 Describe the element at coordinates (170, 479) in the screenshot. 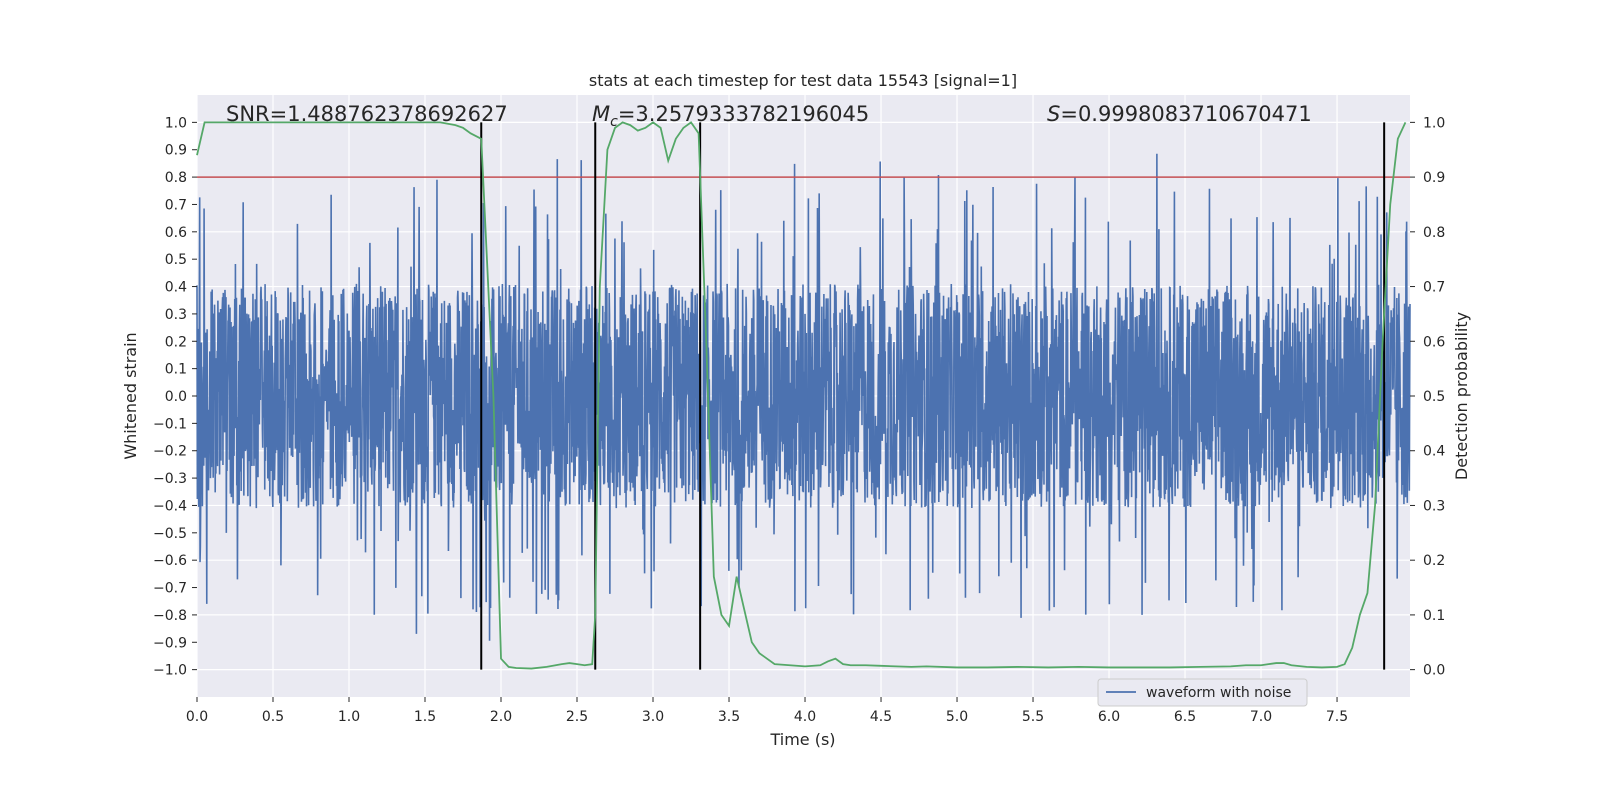

I see `y-left-tick-label-13: −0.3` at that location.